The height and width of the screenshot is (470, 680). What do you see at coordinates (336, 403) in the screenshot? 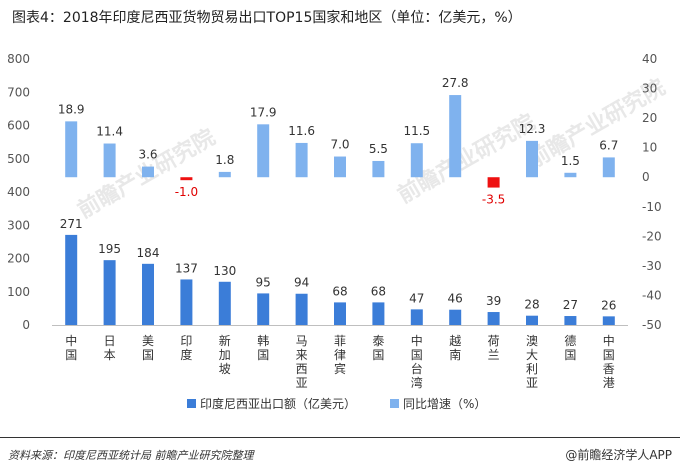
I see `legend: 印度尼西亚出口额（亿美元） 同比增速（%）` at bounding box center [336, 403].